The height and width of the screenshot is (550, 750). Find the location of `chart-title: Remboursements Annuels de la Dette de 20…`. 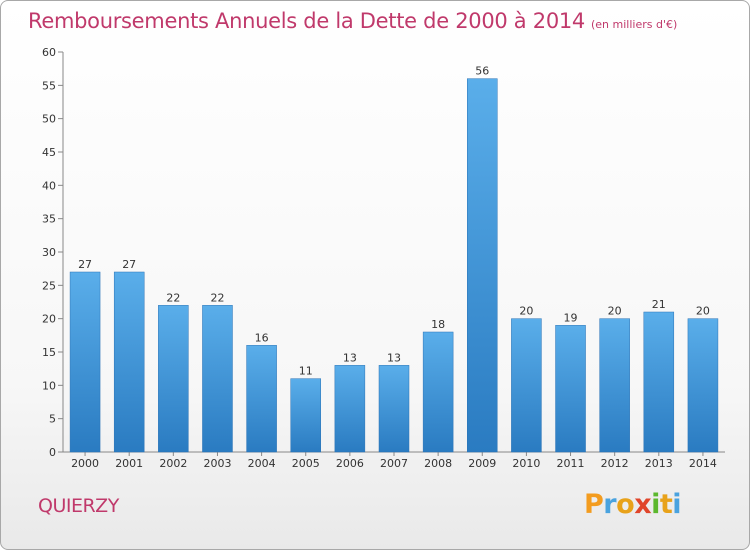

chart-title: Remboursements Annuels de la Dette de 20… is located at coordinates (352, 21).